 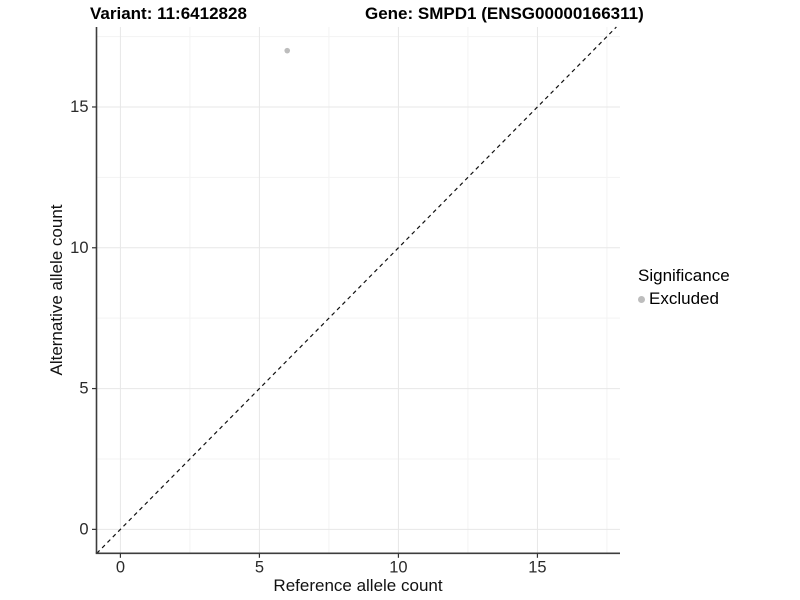 What do you see at coordinates (358, 585) in the screenshot?
I see `x-axis-title: Reference allele count` at bounding box center [358, 585].